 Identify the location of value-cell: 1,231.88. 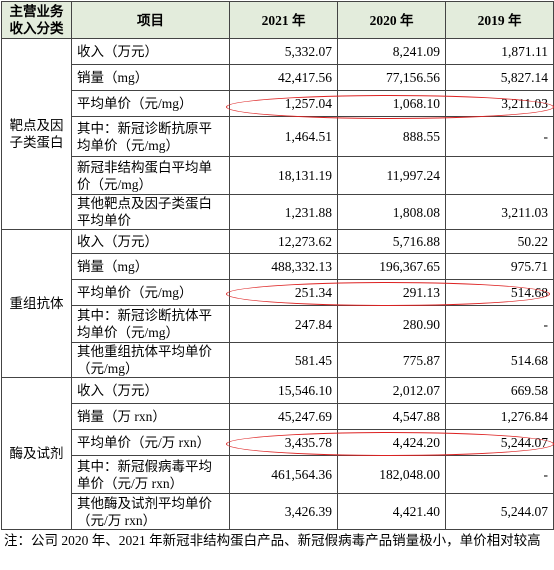
(283, 212).